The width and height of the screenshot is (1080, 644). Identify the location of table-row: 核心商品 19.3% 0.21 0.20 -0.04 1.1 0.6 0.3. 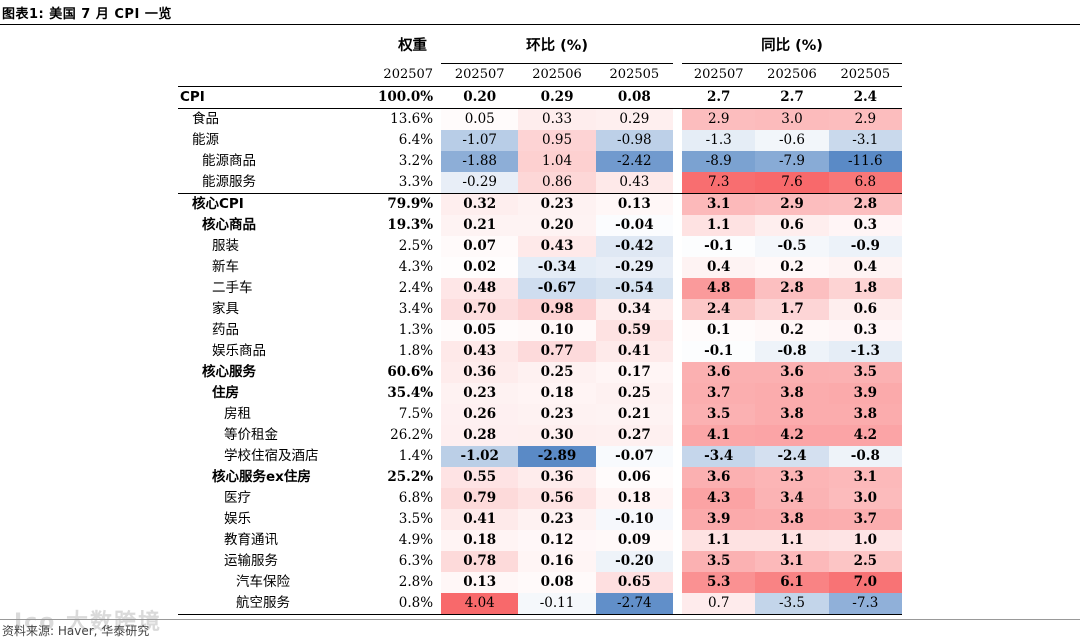
(540, 225).